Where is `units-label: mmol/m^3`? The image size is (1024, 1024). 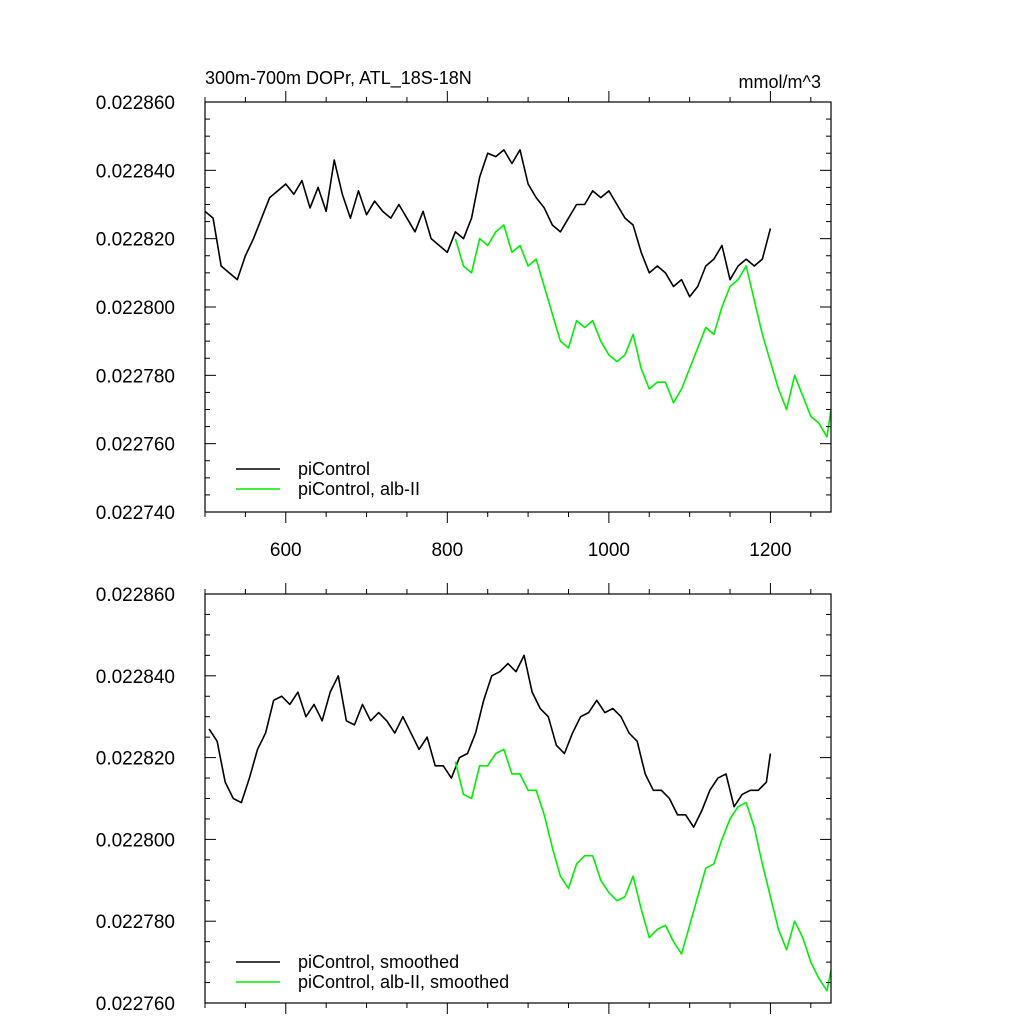
units-label: mmol/m^3 is located at coordinates (780, 82).